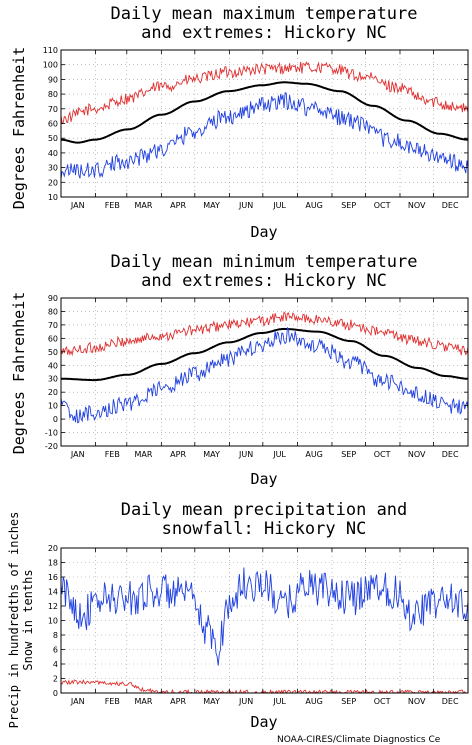 The image size is (472, 745). Describe the element at coordinates (264, 510) in the screenshot. I see `chart3-title-line1: Daily mean precipitation and` at that location.